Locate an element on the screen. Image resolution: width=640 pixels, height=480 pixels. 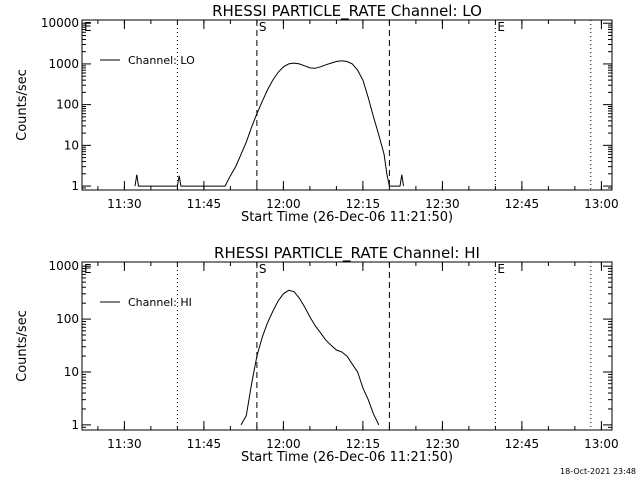
y-tick-label: 10000 is located at coordinates (60, 23).